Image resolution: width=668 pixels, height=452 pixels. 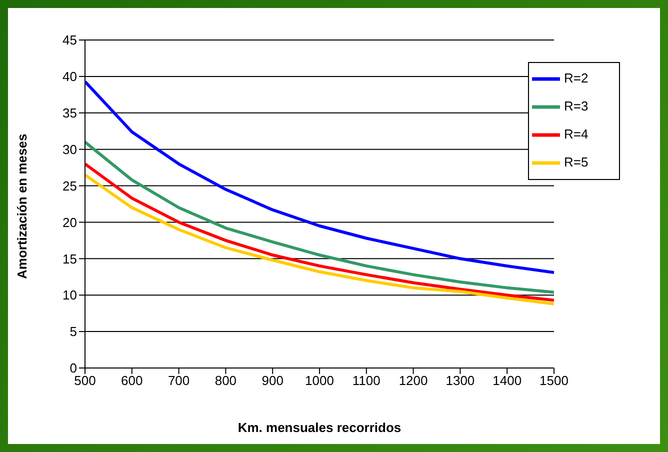 I want to click on legend-label: R=2, so click(x=576, y=78).